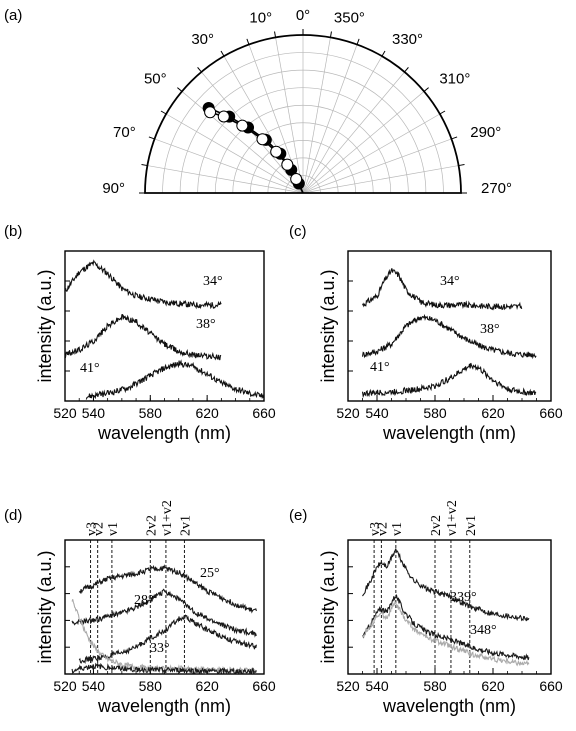 Image resolution: width=576 pixels, height=731 pixels. Describe the element at coordinates (13, 15) in the screenshot. I see `panel-label-a: (a)` at that location.